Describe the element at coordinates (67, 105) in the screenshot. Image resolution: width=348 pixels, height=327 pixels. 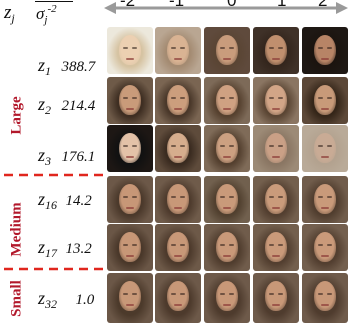
I see `row-label-z2: z2 214.4` at that location.